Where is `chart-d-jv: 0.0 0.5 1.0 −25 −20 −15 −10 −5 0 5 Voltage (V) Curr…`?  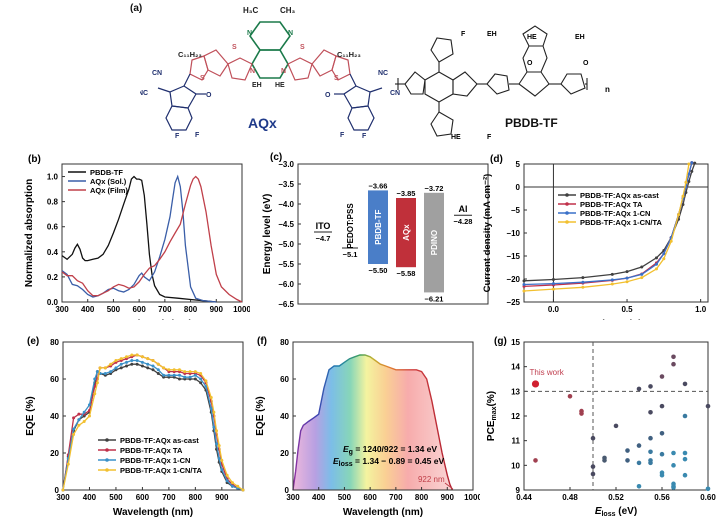
chart-d-jv: 0.0 0.5 1.0 −25 −20 −15 −10 −5 0 5 Voltage (V) Curr… is located at coordinates (595, 237).